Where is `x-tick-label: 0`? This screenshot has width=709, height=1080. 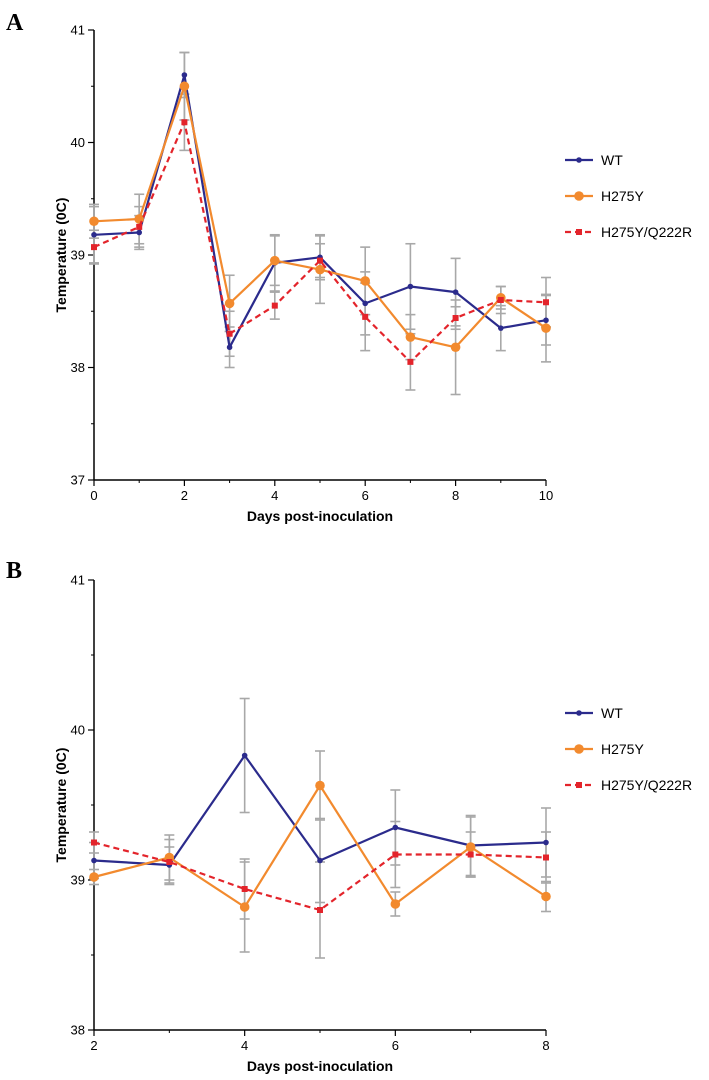 x-tick-label: 0 is located at coordinates (93, 495).